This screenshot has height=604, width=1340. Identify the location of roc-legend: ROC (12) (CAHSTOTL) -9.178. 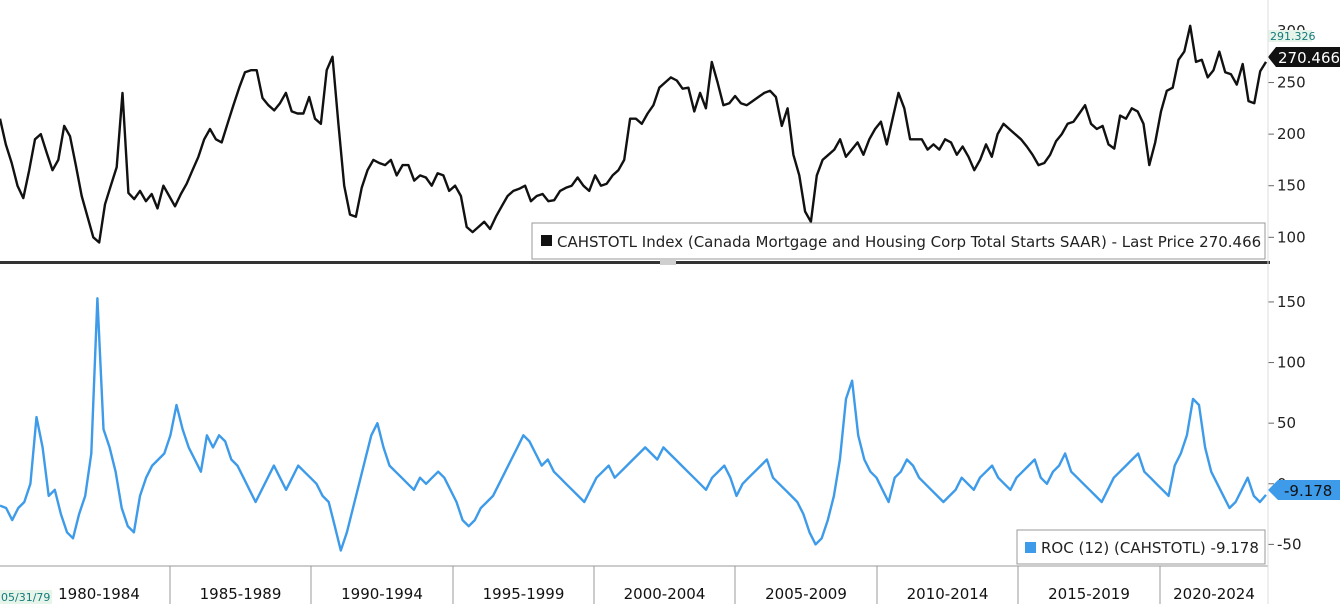
(1141, 547).